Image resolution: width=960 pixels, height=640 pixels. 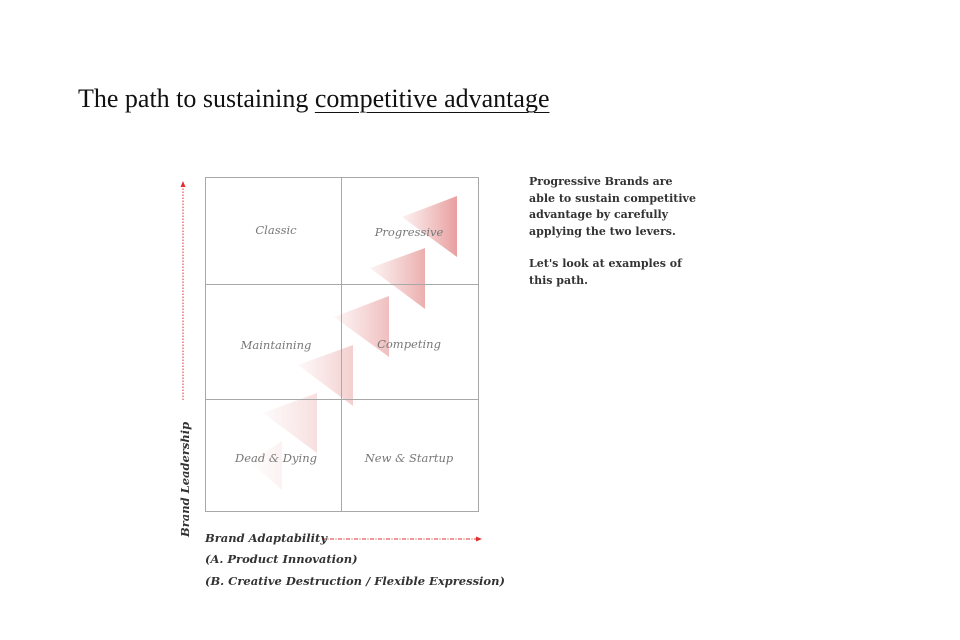 What do you see at coordinates (409, 232) in the screenshot?
I see `cell-progressive: Progressive` at bounding box center [409, 232].